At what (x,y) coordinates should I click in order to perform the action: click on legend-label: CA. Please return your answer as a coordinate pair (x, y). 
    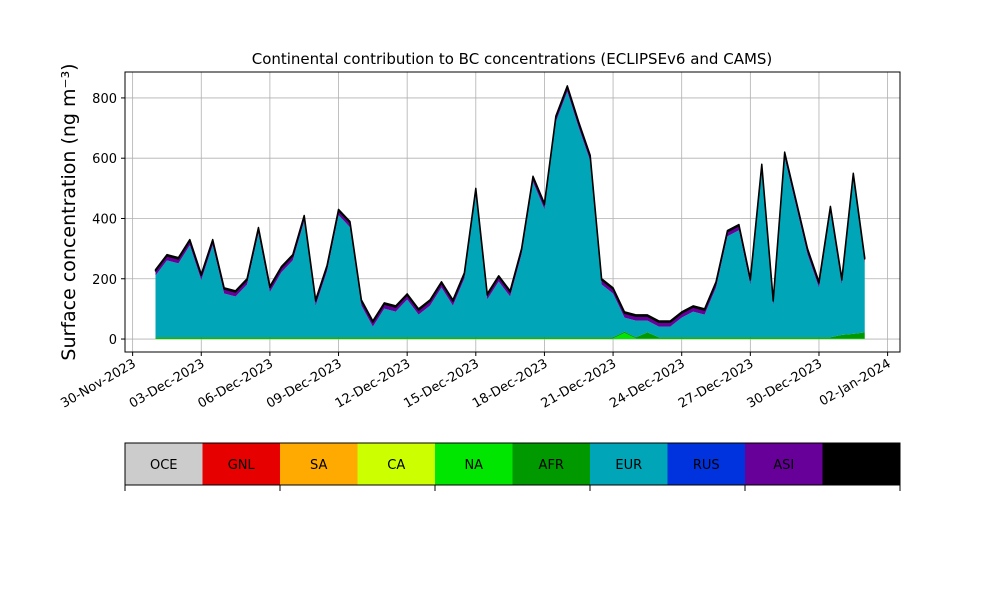
    Looking at the image, I should click on (396, 465).